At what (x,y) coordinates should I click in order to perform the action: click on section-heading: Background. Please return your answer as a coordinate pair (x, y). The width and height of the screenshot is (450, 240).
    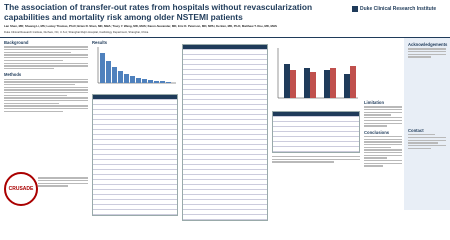
    Looking at the image, I should click on (16, 42).